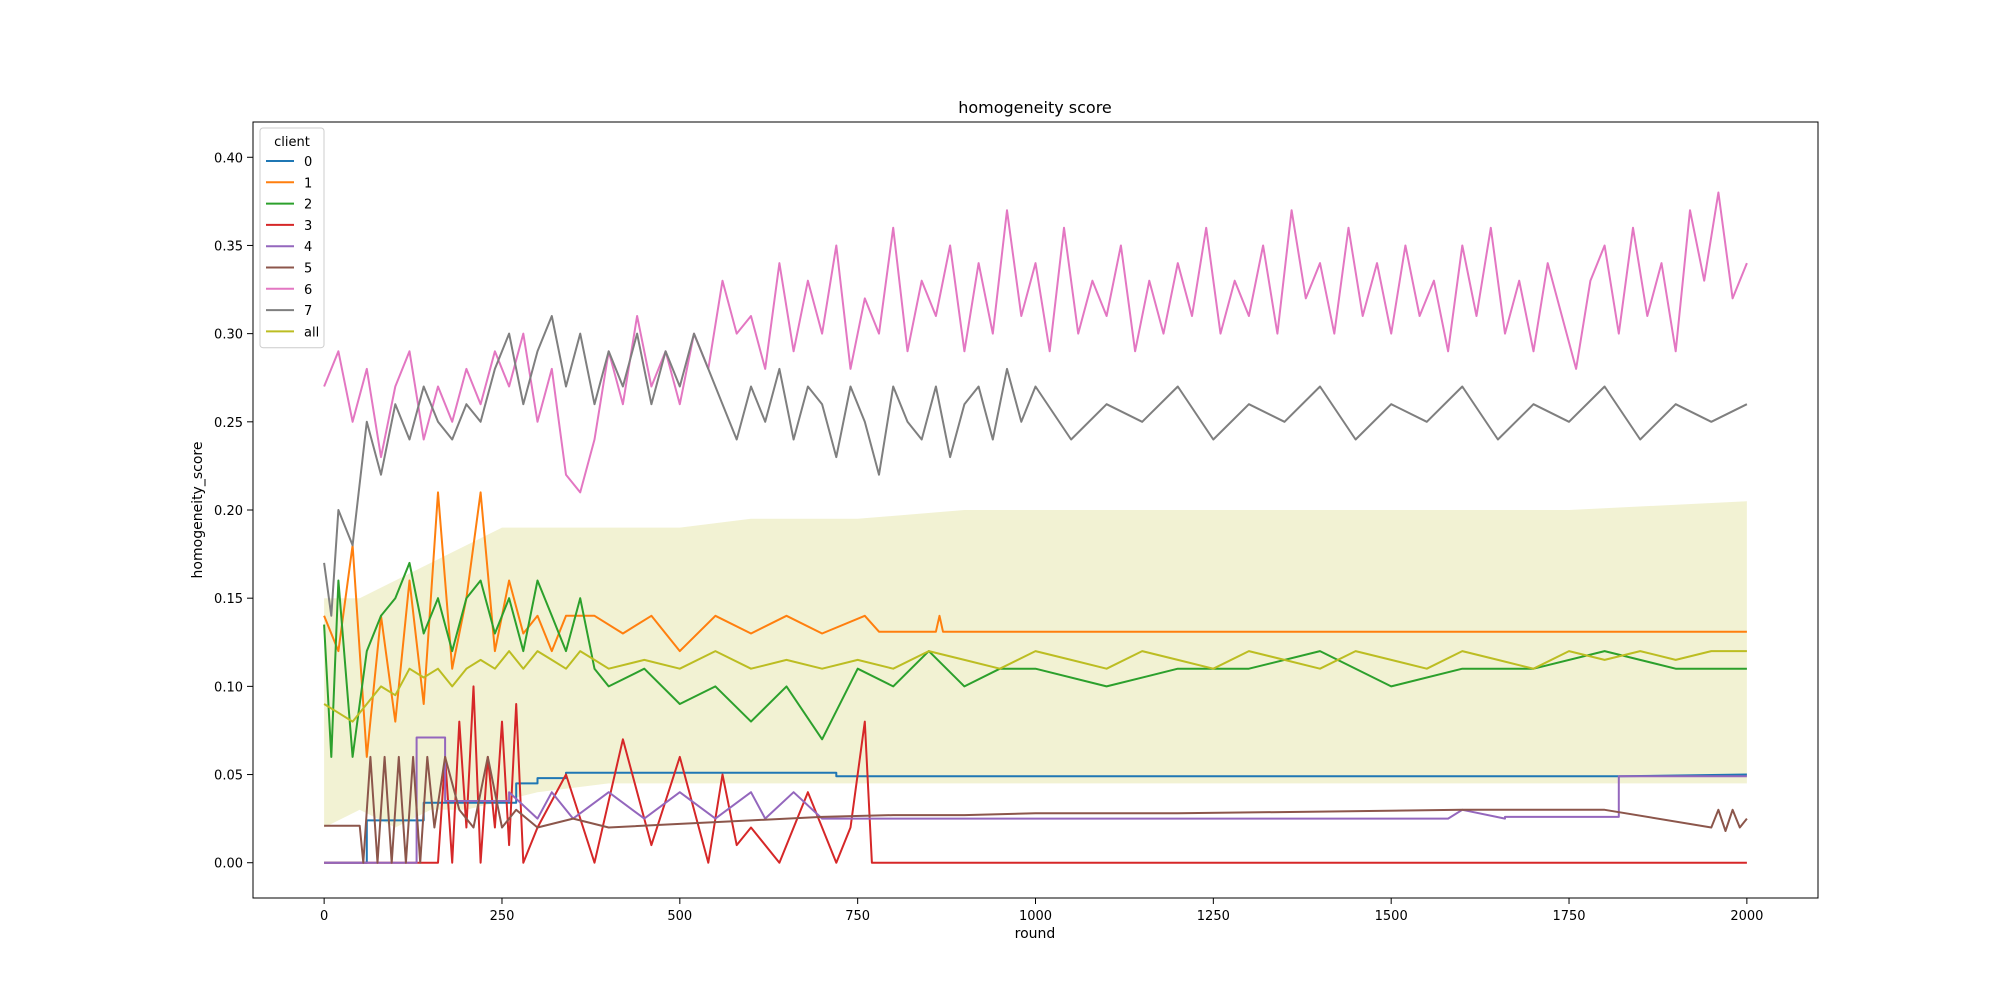 This screenshot has height=1004, width=2000. I want to click on legend: client 0 1 2 3 4 5 6 7 all, so click(292, 238).